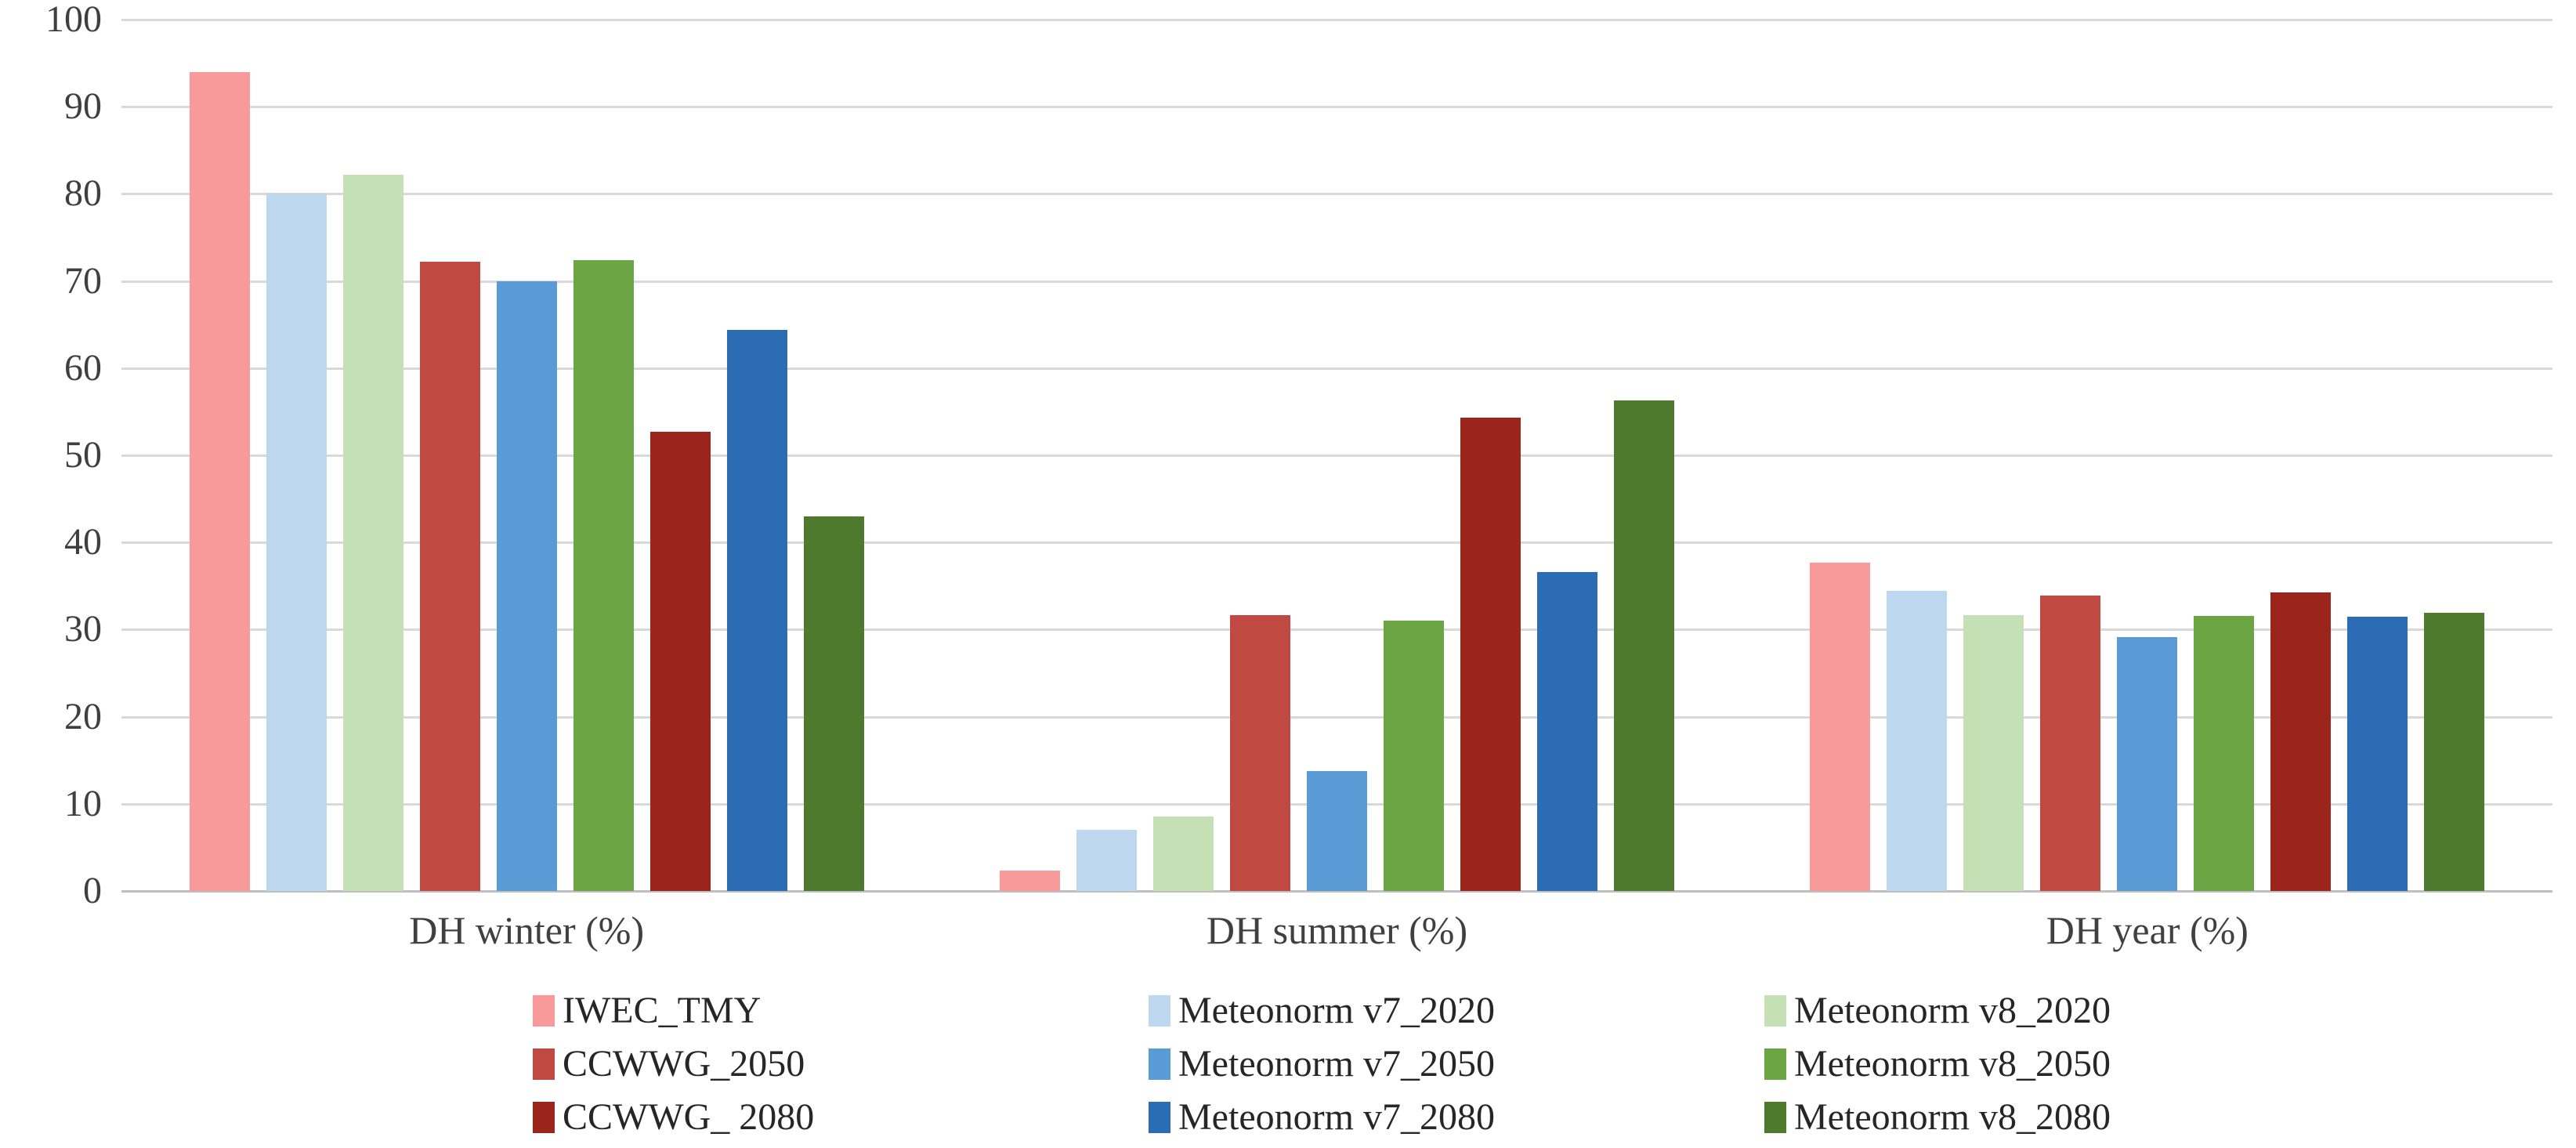  What do you see at coordinates (527, 930) in the screenshot?
I see `category-label: DH winter (%)` at bounding box center [527, 930].